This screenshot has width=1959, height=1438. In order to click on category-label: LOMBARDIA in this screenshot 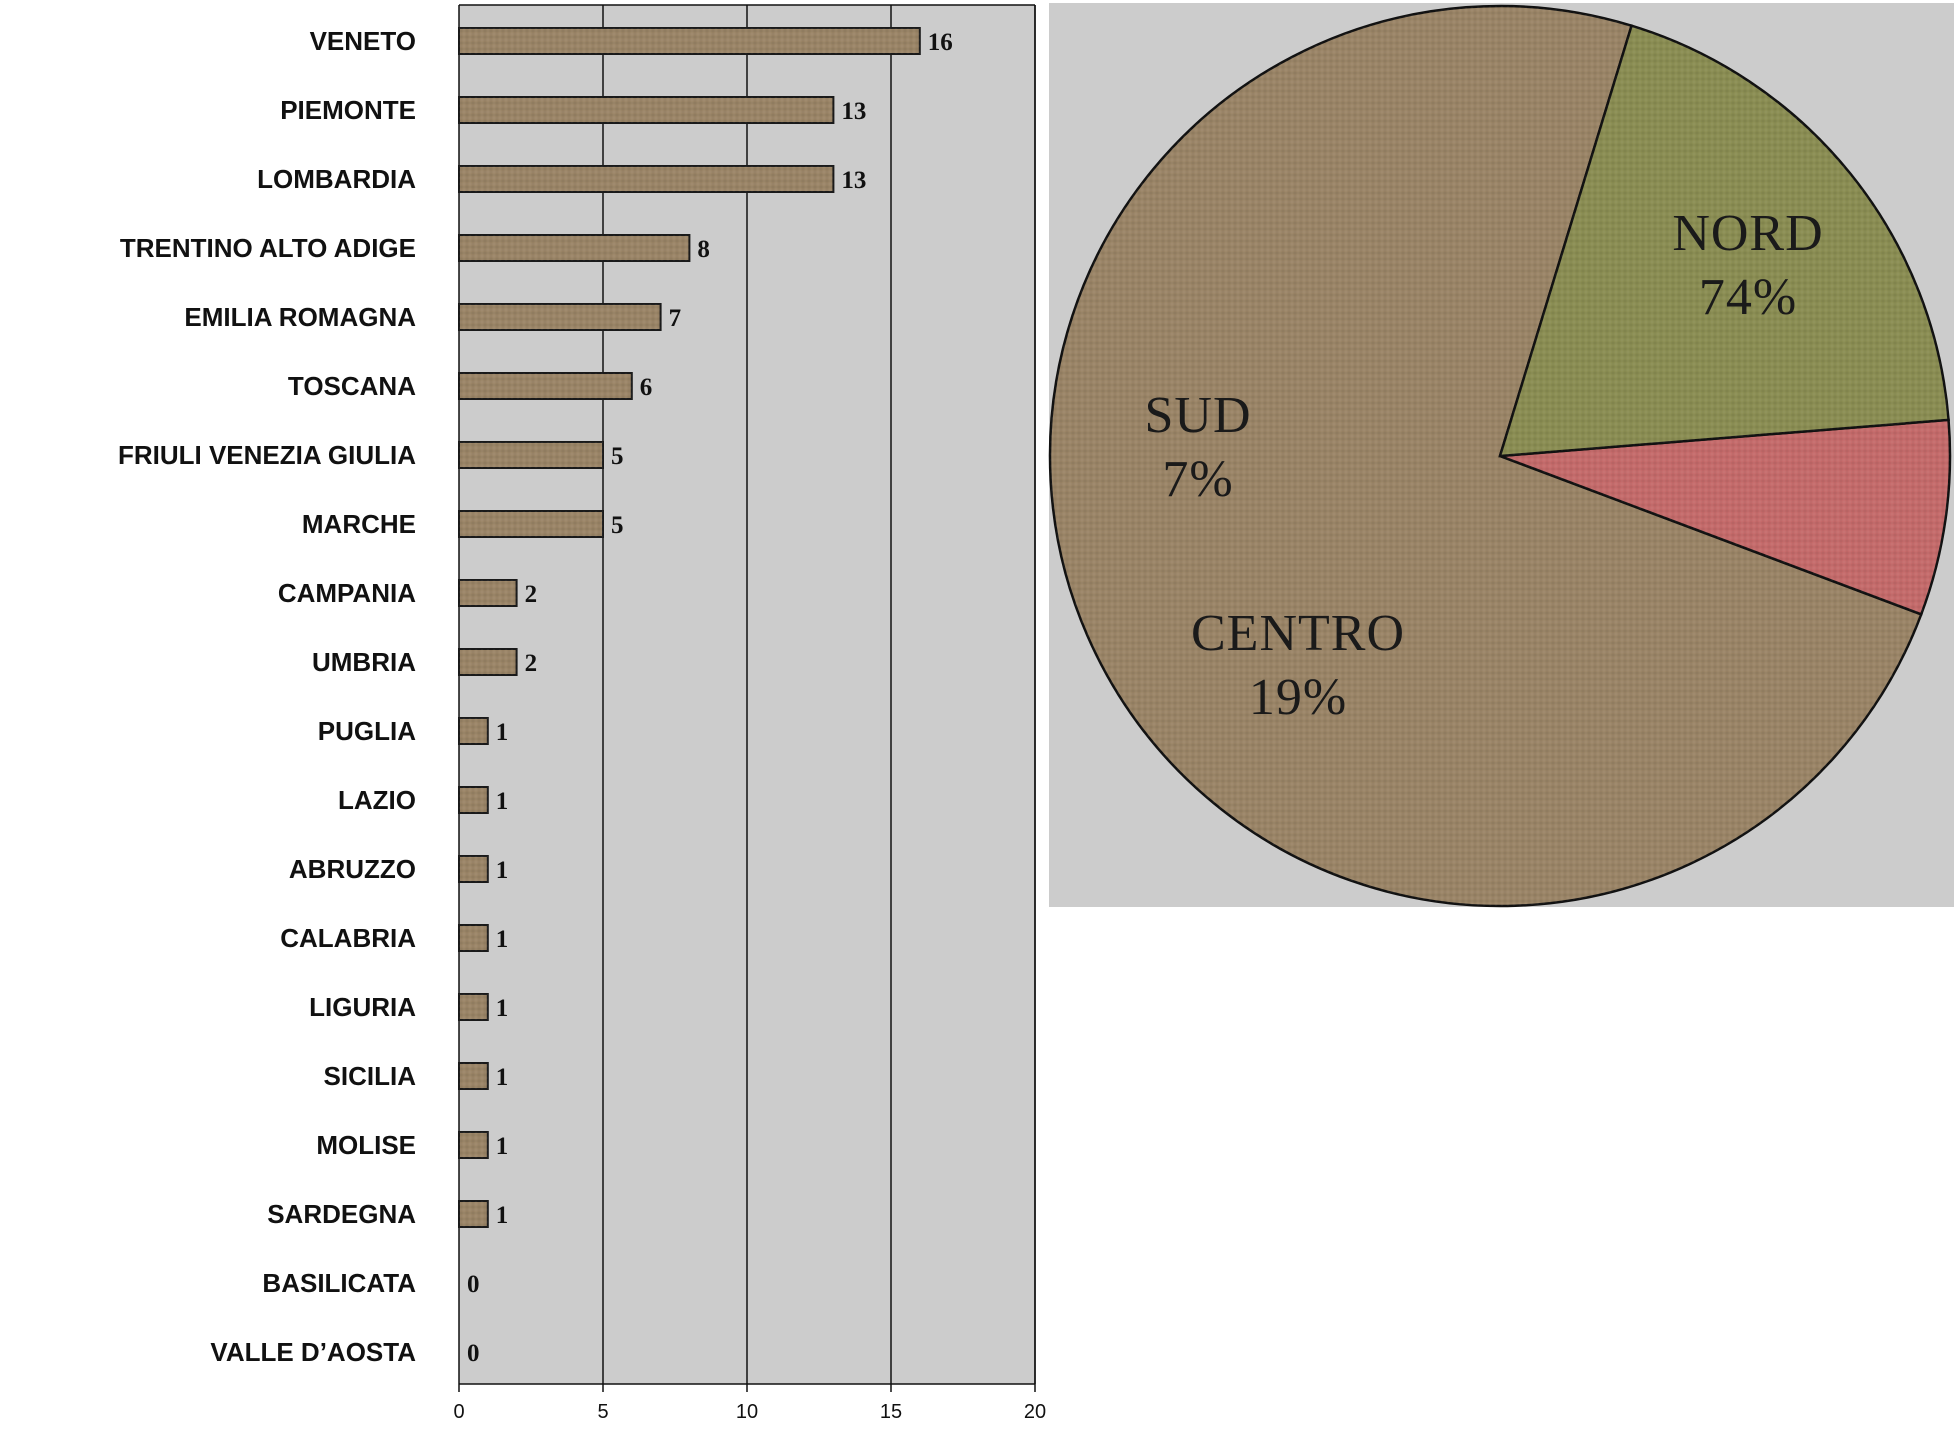, I will do `click(336, 179)`.